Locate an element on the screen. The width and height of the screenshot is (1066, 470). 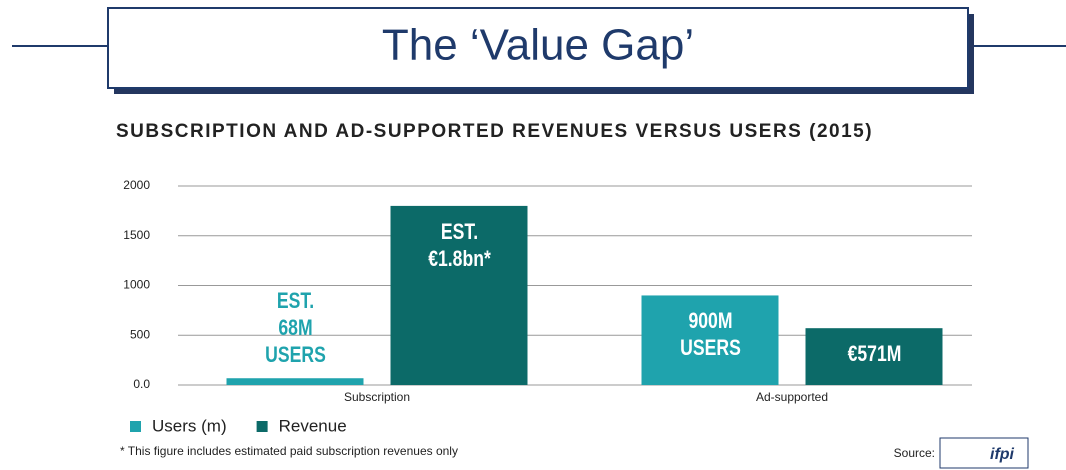
logo: ifpi is located at coordinates (1002, 454).